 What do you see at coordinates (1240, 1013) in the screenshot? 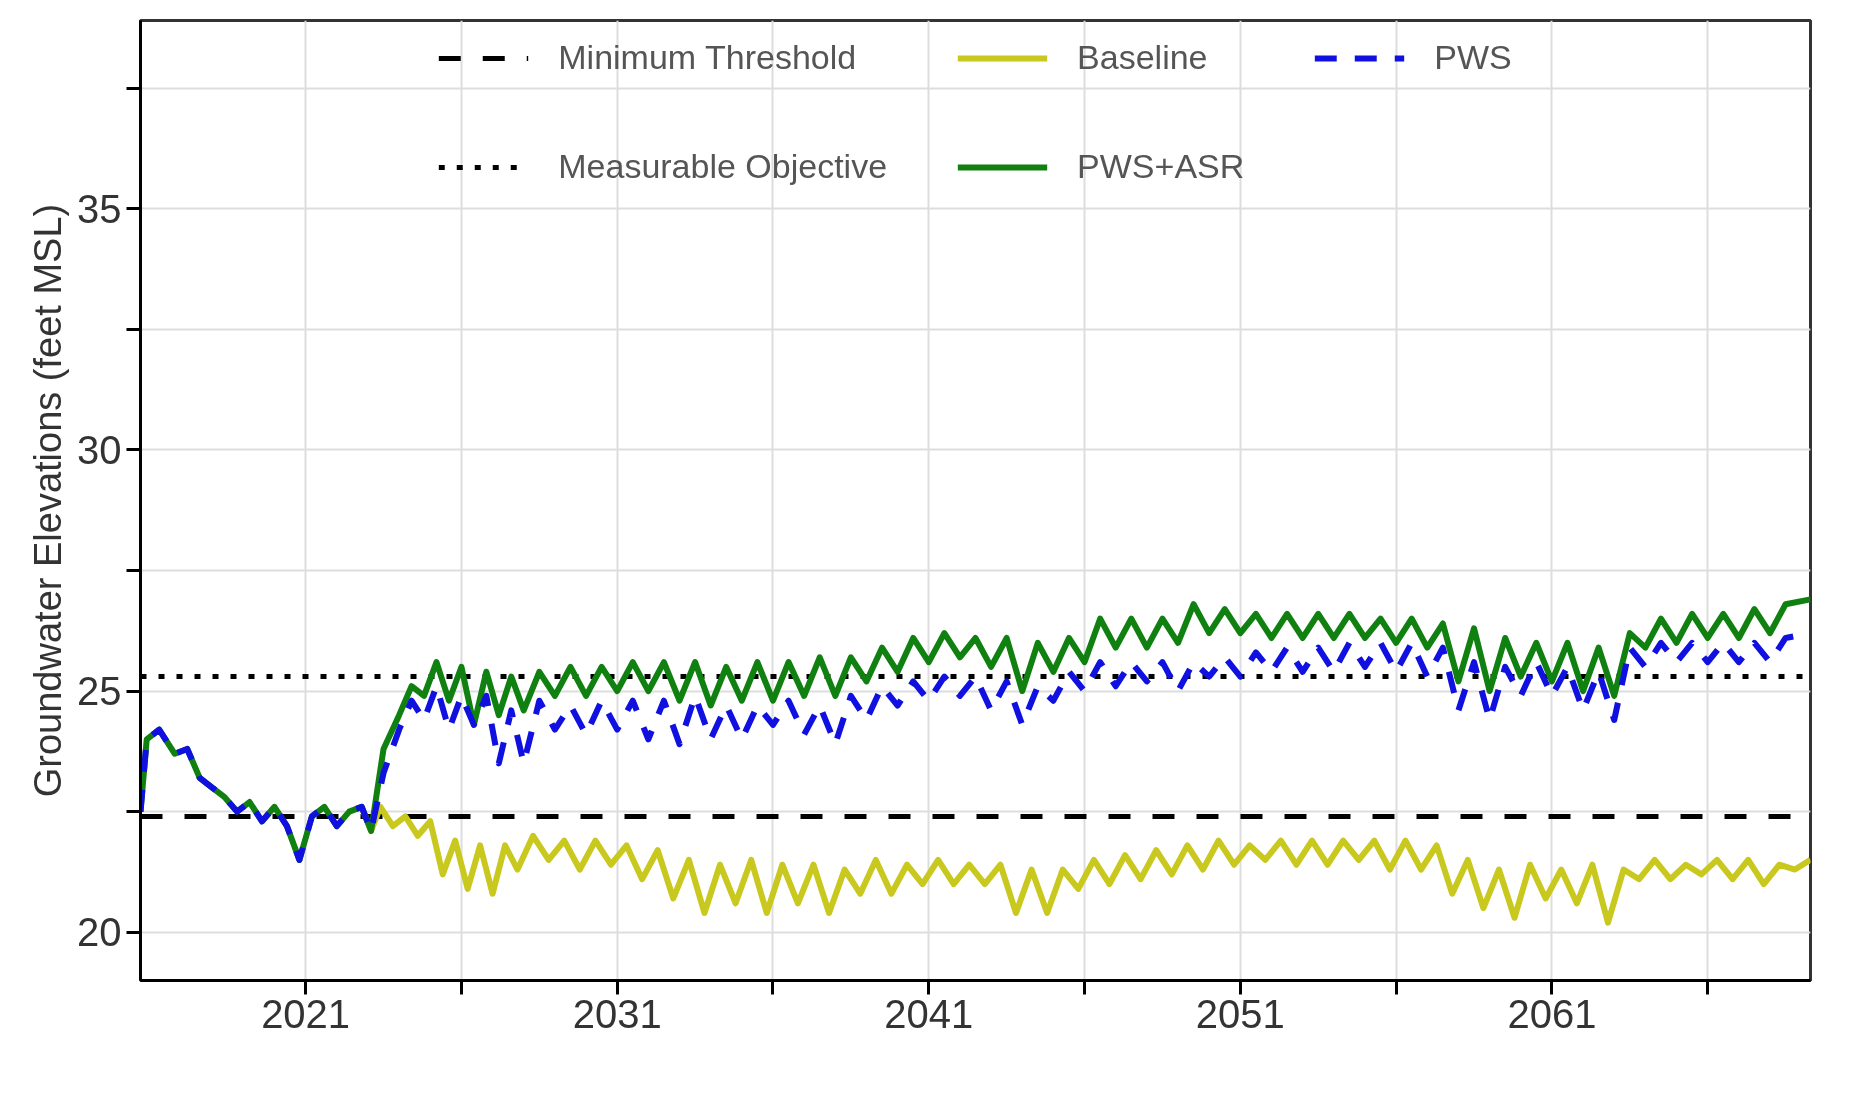
I see `x-tick-label: 2051` at bounding box center [1240, 1013].